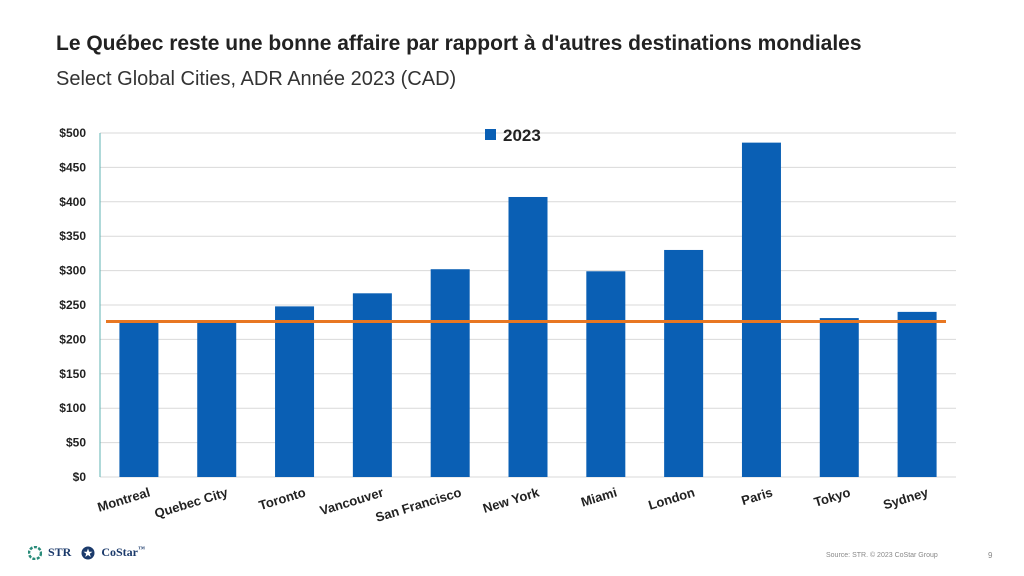  I want to click on page-number: 9, so click(990, 555).